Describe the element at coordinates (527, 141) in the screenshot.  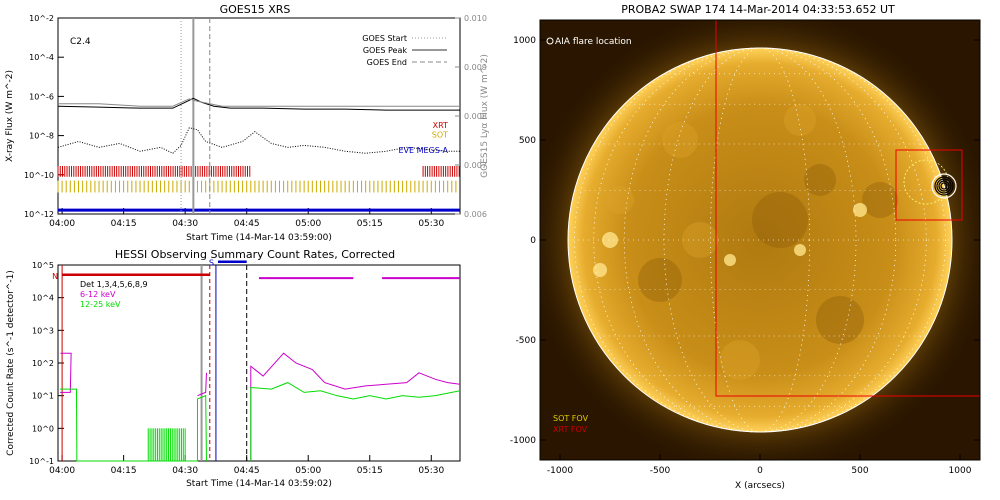
I see `swap-ytick-label: 500` at that location.